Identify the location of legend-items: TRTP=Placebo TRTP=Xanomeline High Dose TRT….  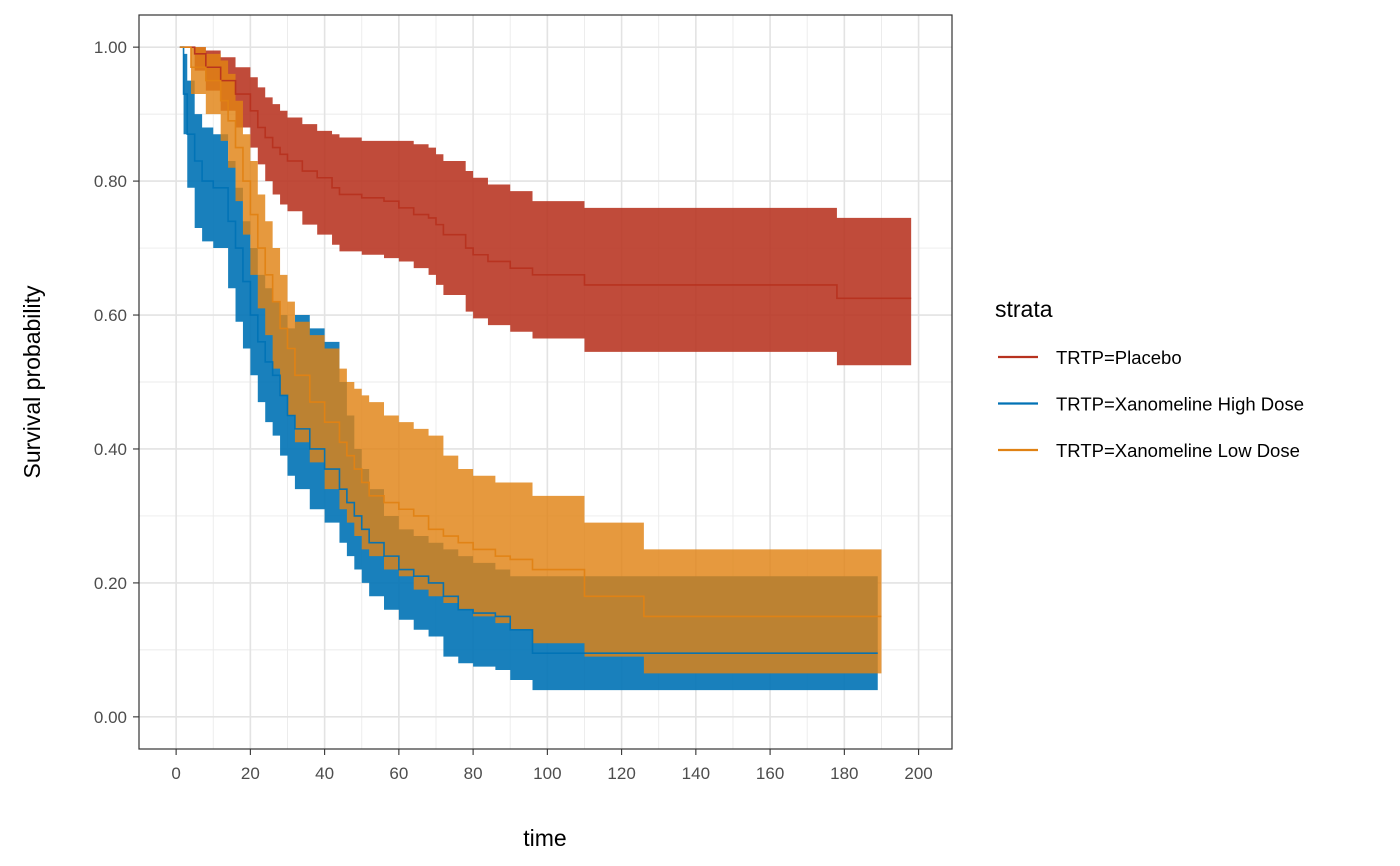
(1151, 404).